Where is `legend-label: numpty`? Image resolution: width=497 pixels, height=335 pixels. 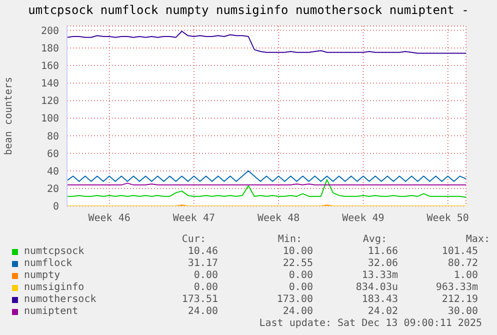 legend-label: numpty is located at coordinates (42, 276).